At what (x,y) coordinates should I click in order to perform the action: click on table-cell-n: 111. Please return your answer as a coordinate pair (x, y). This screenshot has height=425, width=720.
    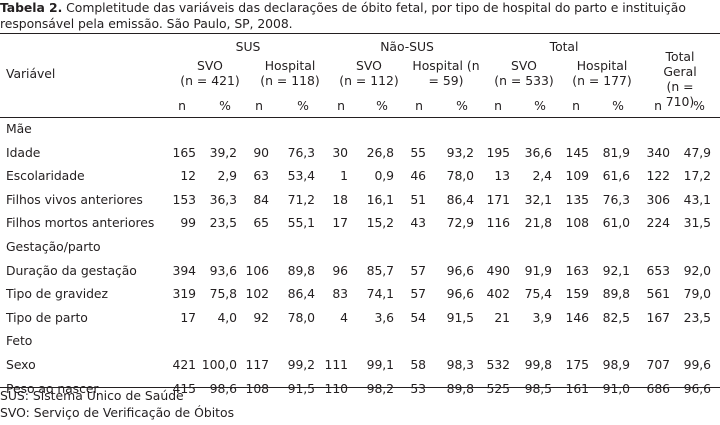
    Looking at the image, I should click on (336, 364).